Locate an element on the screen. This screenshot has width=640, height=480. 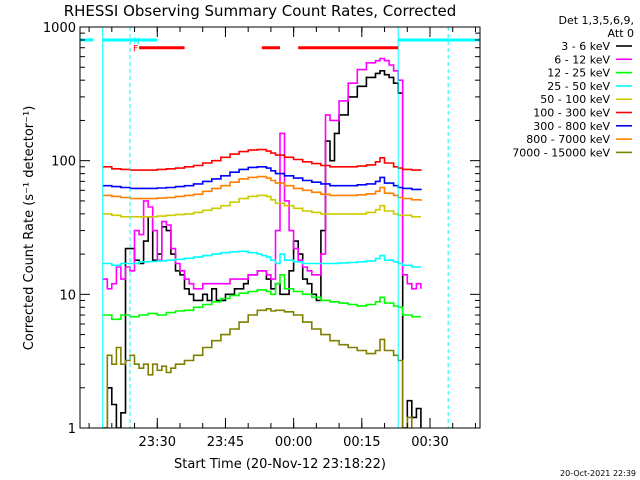
legend-header-0: Det 1,3,5,6,9, is located at coordinates (596, 20).